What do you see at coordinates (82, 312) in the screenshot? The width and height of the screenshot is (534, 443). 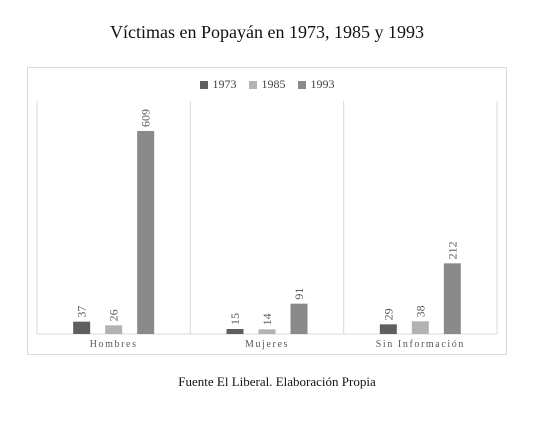 I see `data-label: 37` at bounding box center [82, 312].